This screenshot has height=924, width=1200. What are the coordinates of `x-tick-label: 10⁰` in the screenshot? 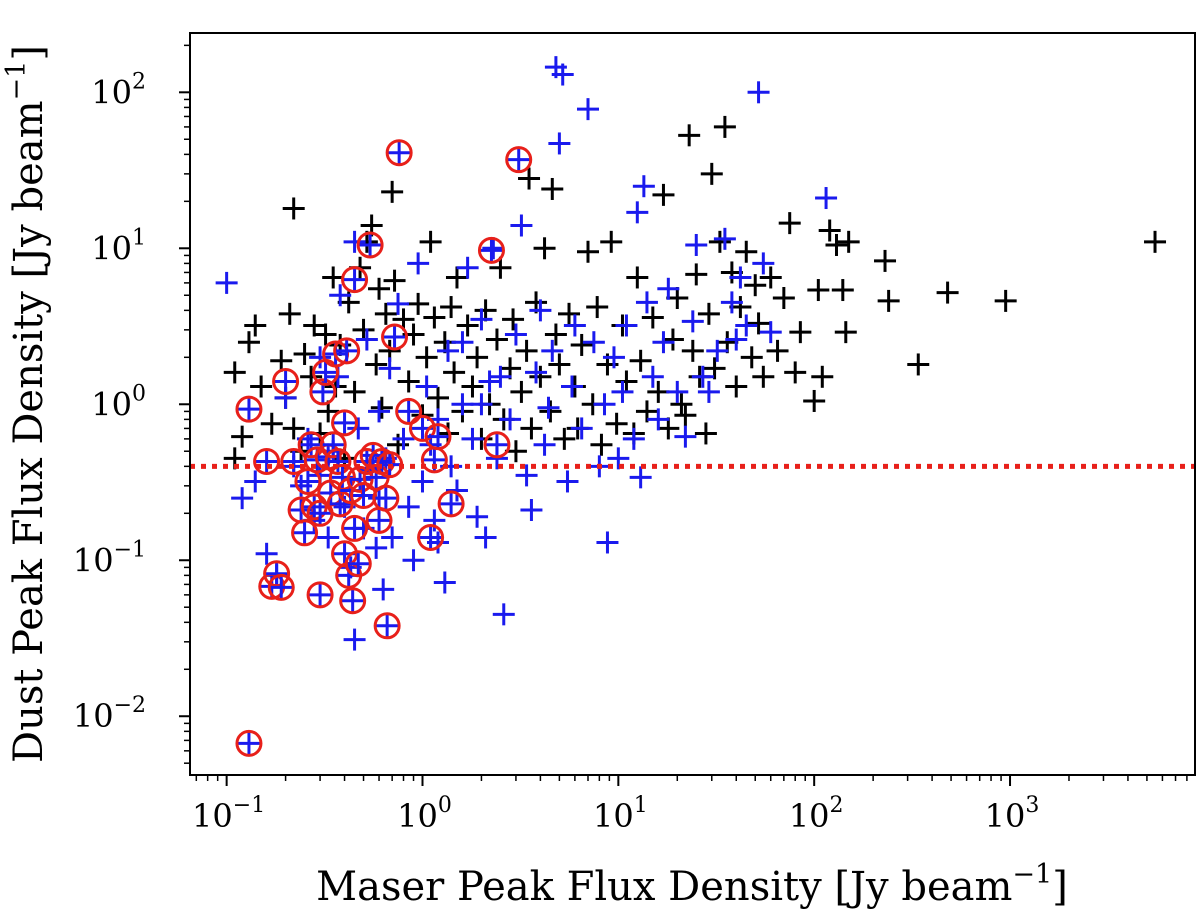 It's located at (424, 814).